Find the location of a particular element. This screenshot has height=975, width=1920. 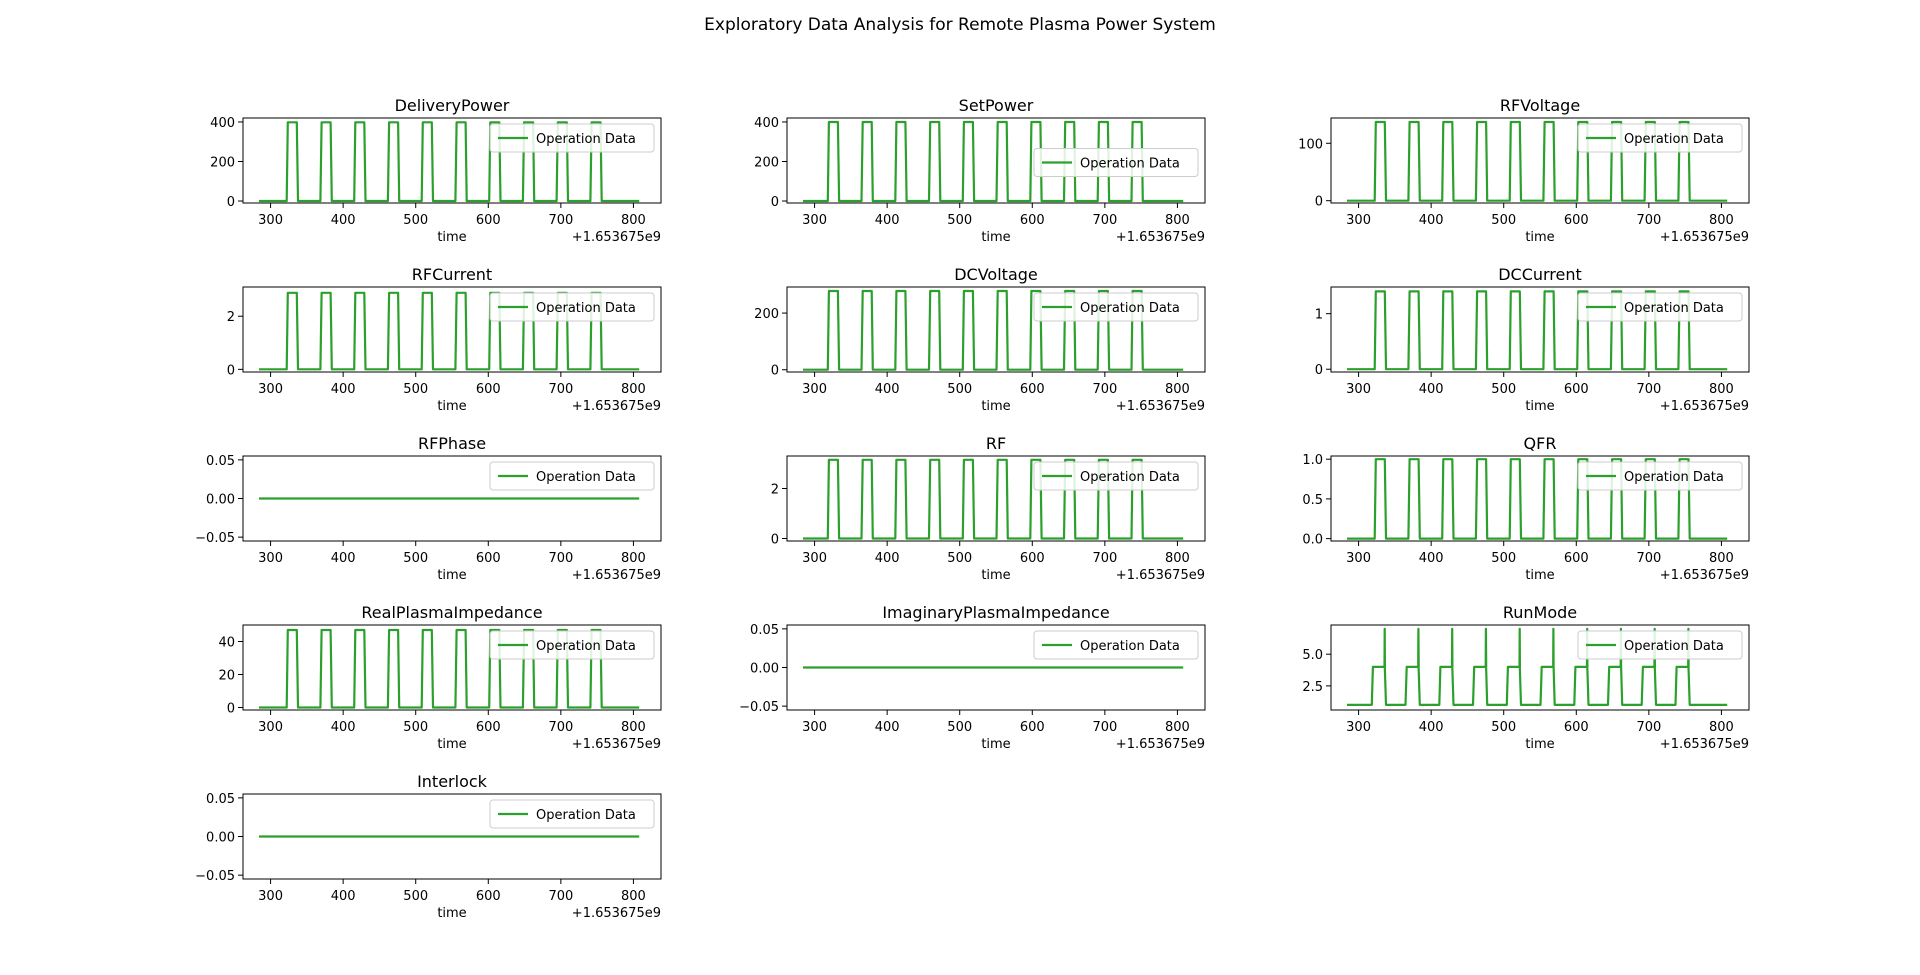

y-tick-label: 5.0 is located at coordinates (1312, 655).